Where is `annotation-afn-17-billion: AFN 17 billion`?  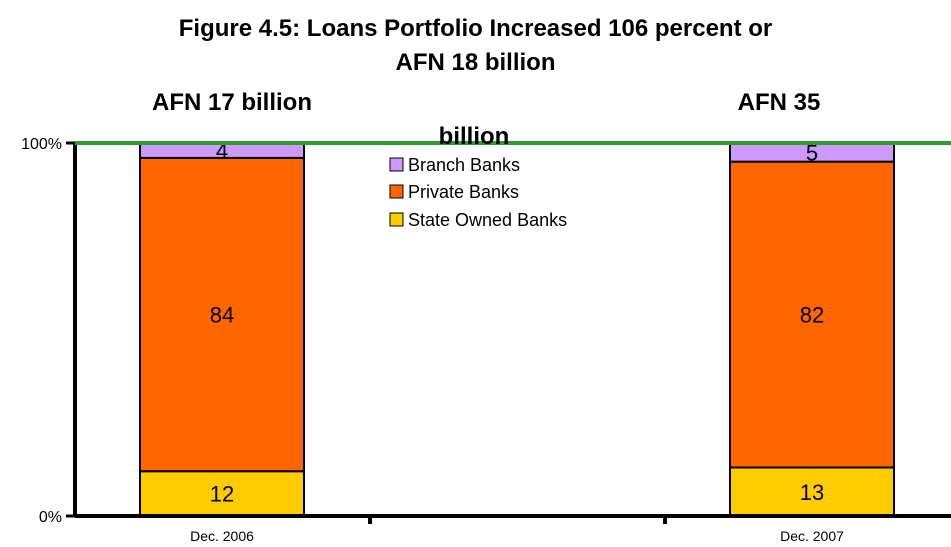
annotation-afn-17-billion: AFN 17 billion is located at coordinates (232, 102).